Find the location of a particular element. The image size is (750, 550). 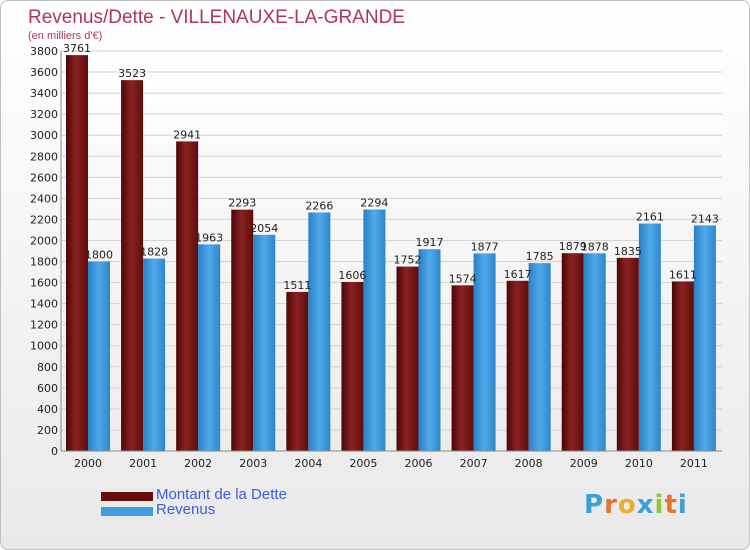

proxiti-logo: Proxiti is located at coordinates (636, 505).